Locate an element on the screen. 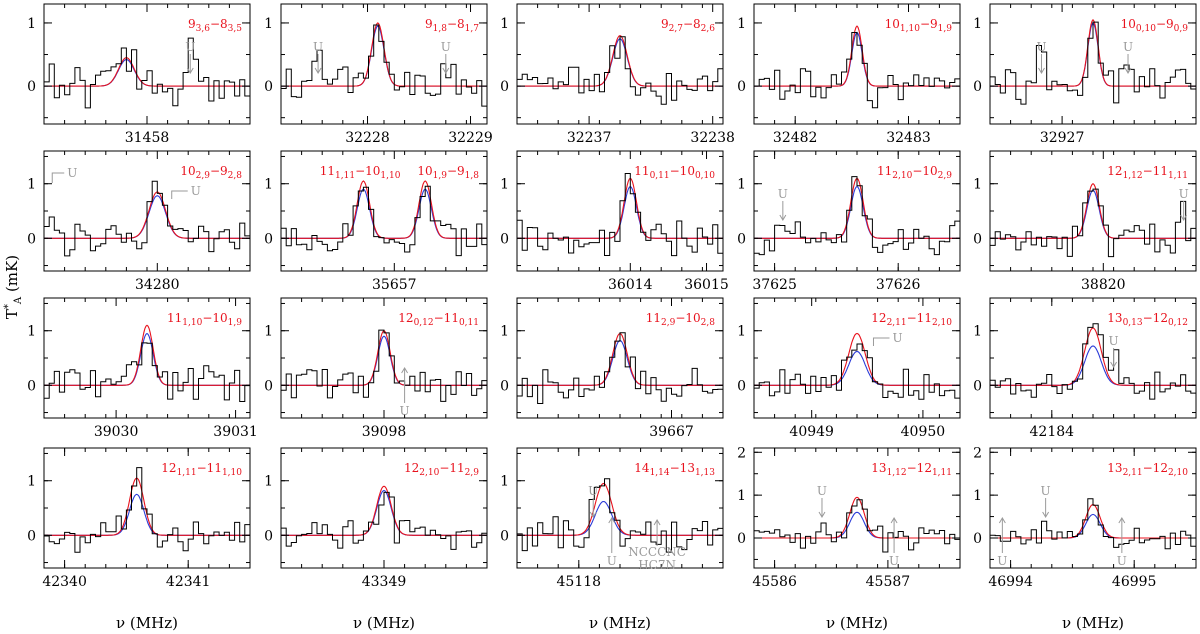  transition-label: 93,6−83,5 is located at coordinates (215, 25).